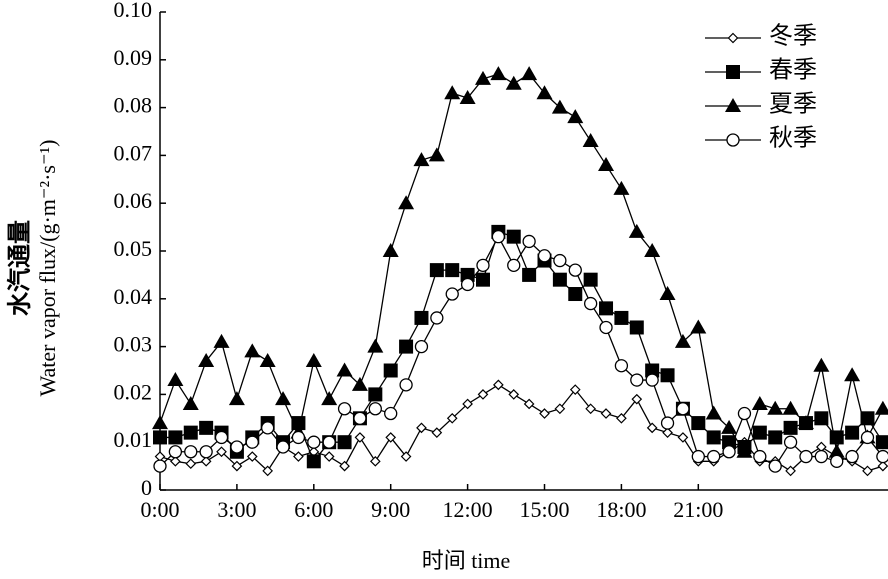 Image resolution: width=888 pixels, height=579 pixels. What do you see at coordinates (468, 509) in the screenshot?
I see `x-tick-label: 12:00` at bounding box center [468, 509].